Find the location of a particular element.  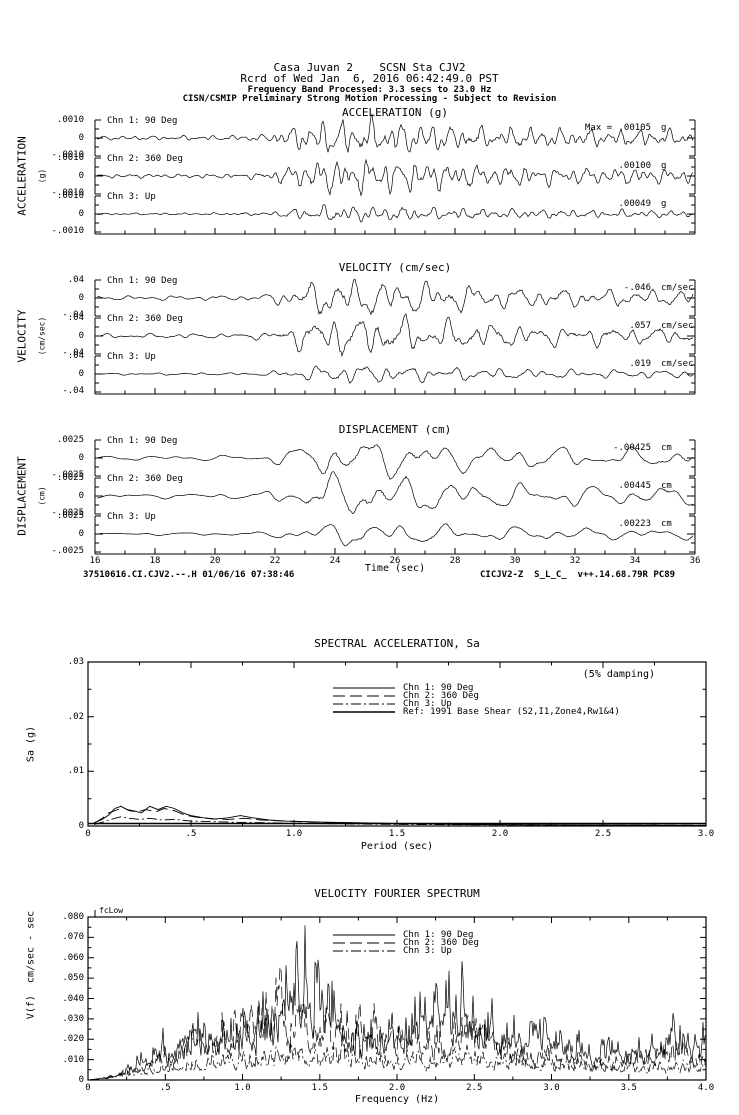

y-tick-label: .060 is located at coordinates (73, 957).